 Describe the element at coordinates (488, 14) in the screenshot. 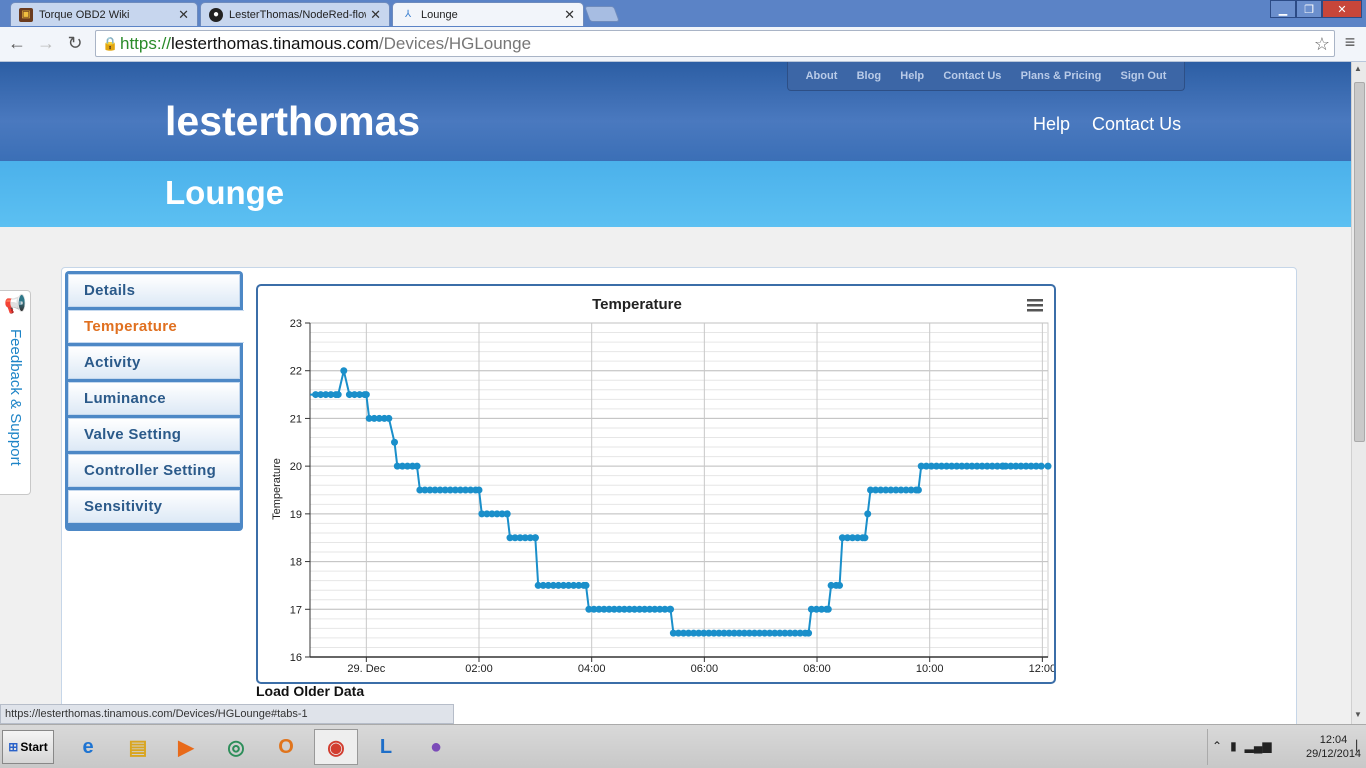

I see `browser-tab-lounge: ⅄ Lounge ✕` at that location.